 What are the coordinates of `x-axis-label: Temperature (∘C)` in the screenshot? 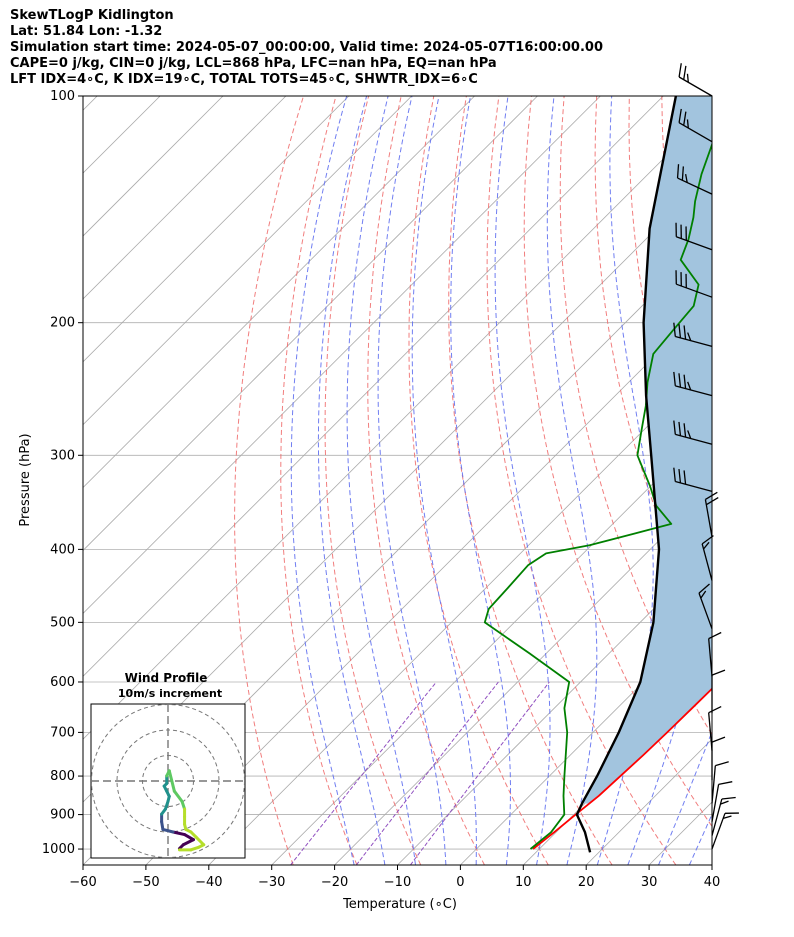 It's located at (399, 904).